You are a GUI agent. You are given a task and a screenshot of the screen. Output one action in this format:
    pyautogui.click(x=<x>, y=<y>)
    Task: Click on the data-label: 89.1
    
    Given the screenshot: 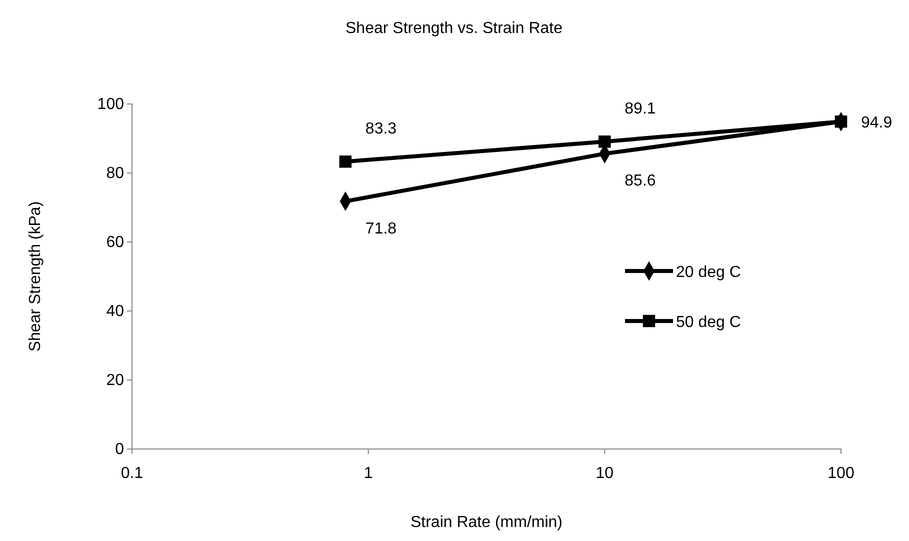 What is the action you would take?
    pyautogui.click(x=640, y=109)
    